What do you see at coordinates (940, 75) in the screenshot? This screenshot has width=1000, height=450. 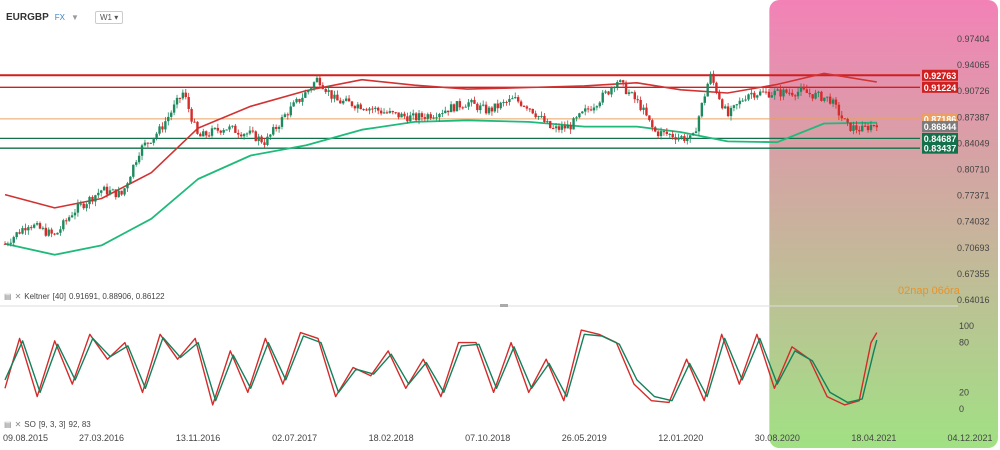 I see `price-tag-0: 0.92763` at bounding box center [940, 75].